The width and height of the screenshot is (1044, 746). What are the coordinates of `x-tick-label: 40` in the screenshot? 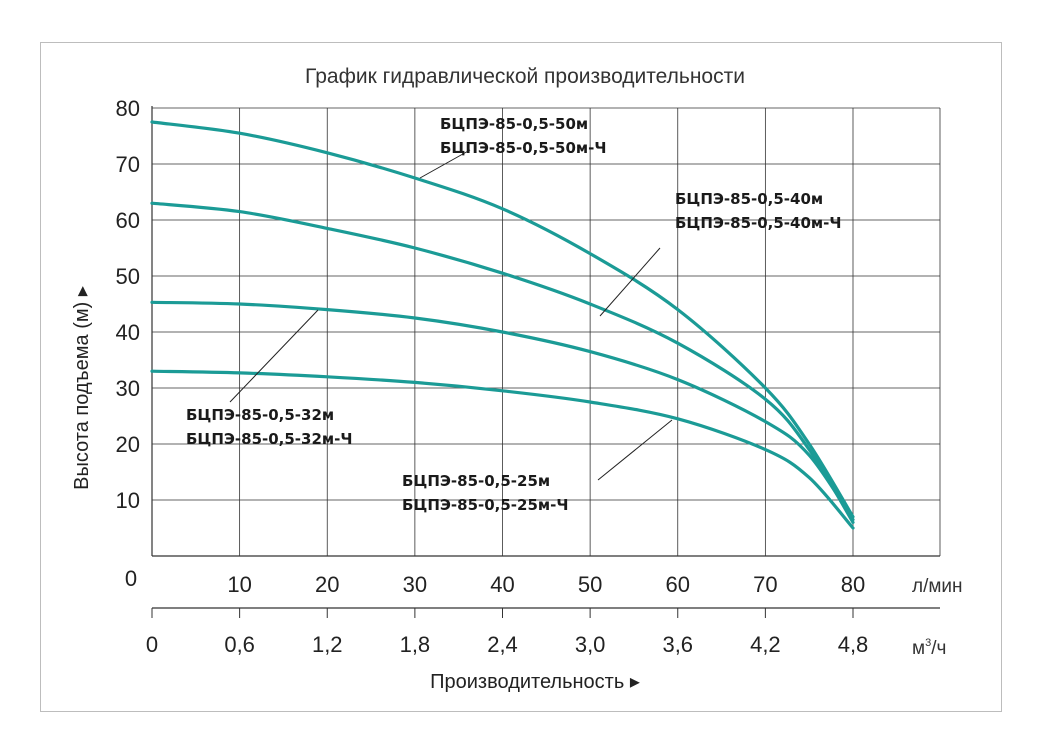 It's located at (502, 584).